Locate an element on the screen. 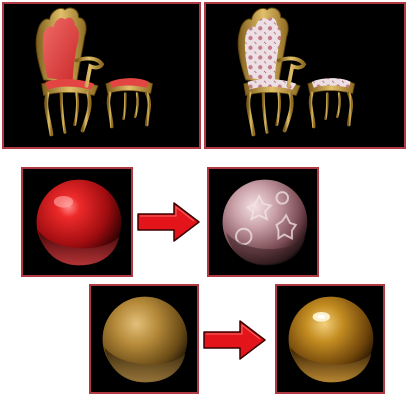  glossy-gold-sphere-image is located at coordinates (330, 339).